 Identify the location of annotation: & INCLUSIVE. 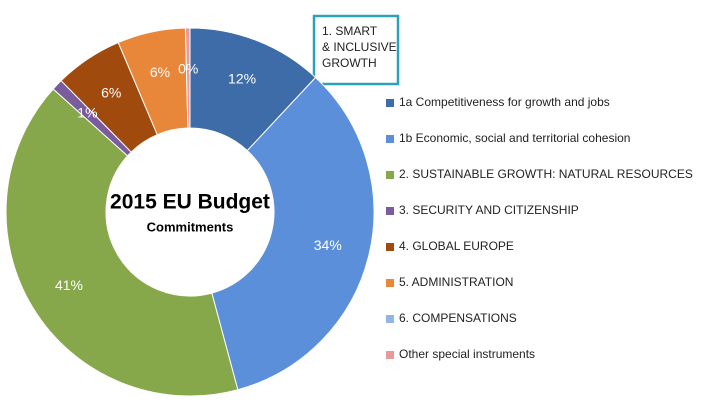
(359, 47).